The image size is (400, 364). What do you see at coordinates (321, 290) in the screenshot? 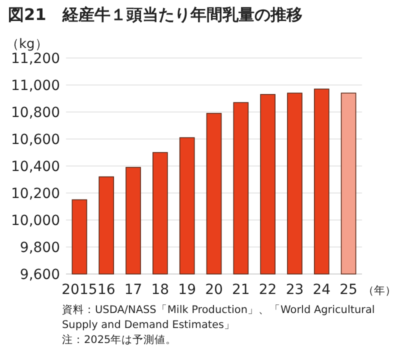
I see `x-tick-label: 24` at bounding box center [321, 290].